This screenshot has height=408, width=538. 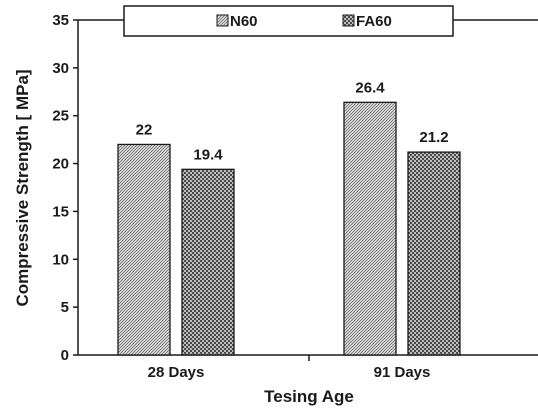 I want to click on legend-swatch-n60, so click(x=222, y=20).